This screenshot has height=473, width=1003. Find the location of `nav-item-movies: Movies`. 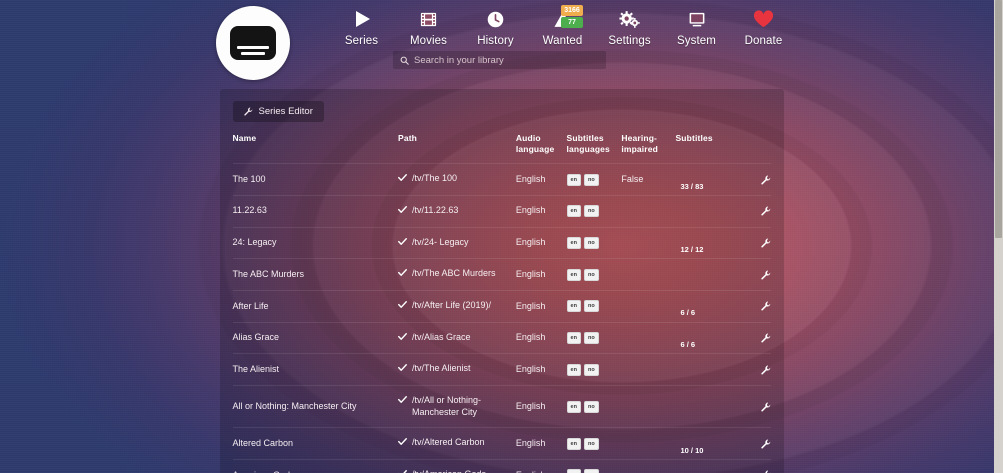

nav-item-movies: Movies is located at coordinates (428, 27).